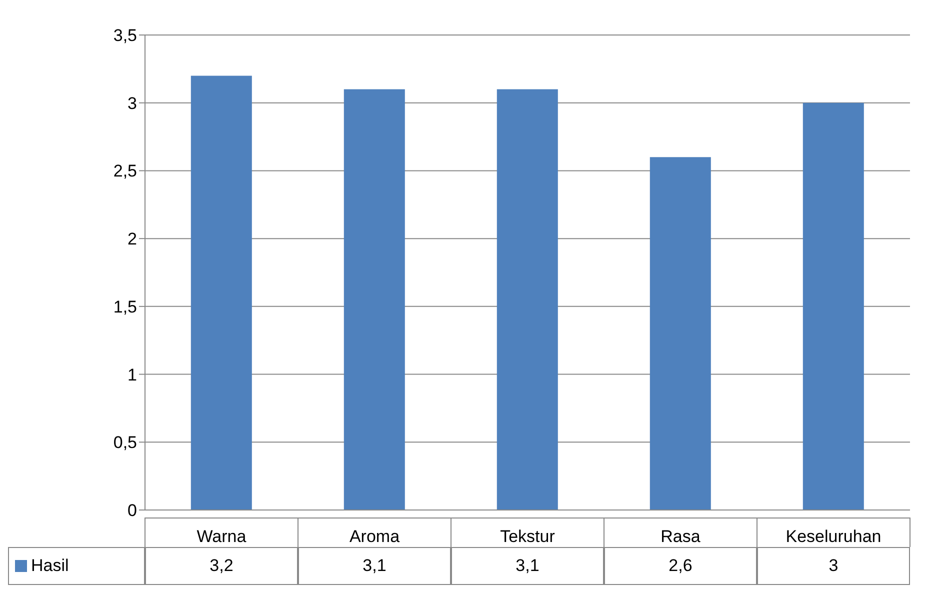 The width and height of the screenshot is (928, 610). I want to click on legend-label: Hasil, so click(50, 566).